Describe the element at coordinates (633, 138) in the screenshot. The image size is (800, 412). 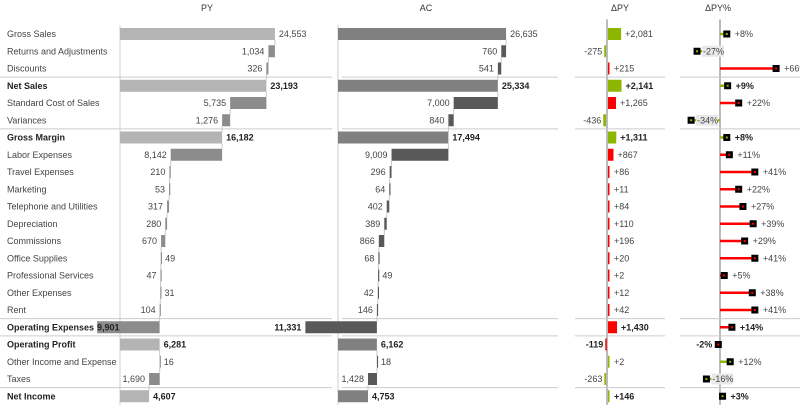
I see `delta-label: +1,311` at that location.